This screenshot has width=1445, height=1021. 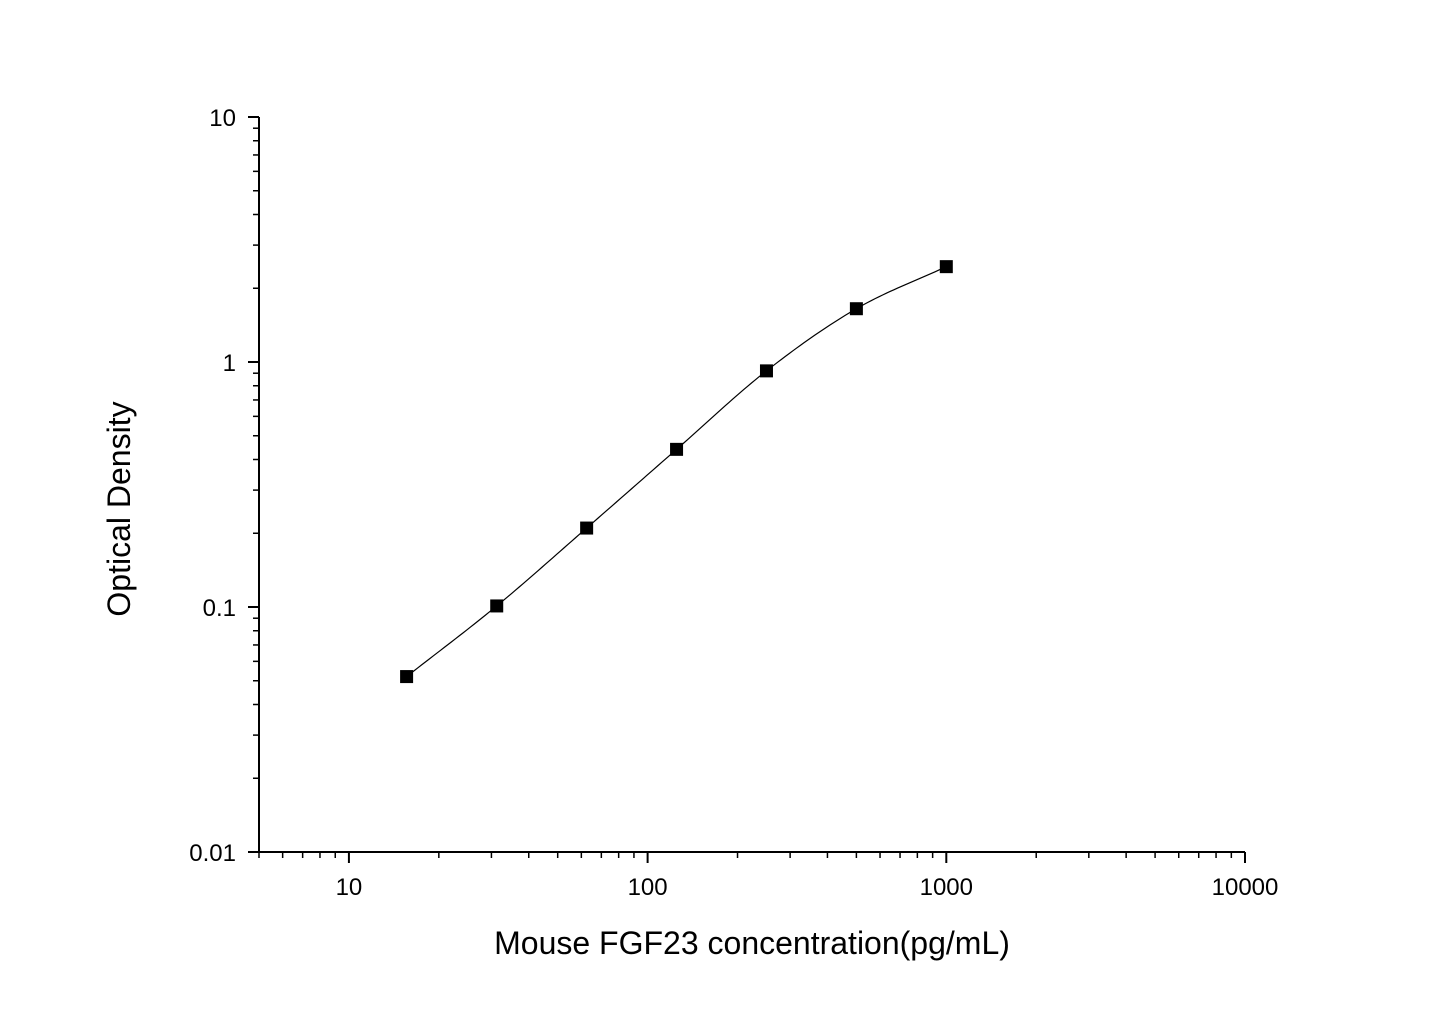 I want to click on x-tick-label: 100, so click(x=648, y=887).